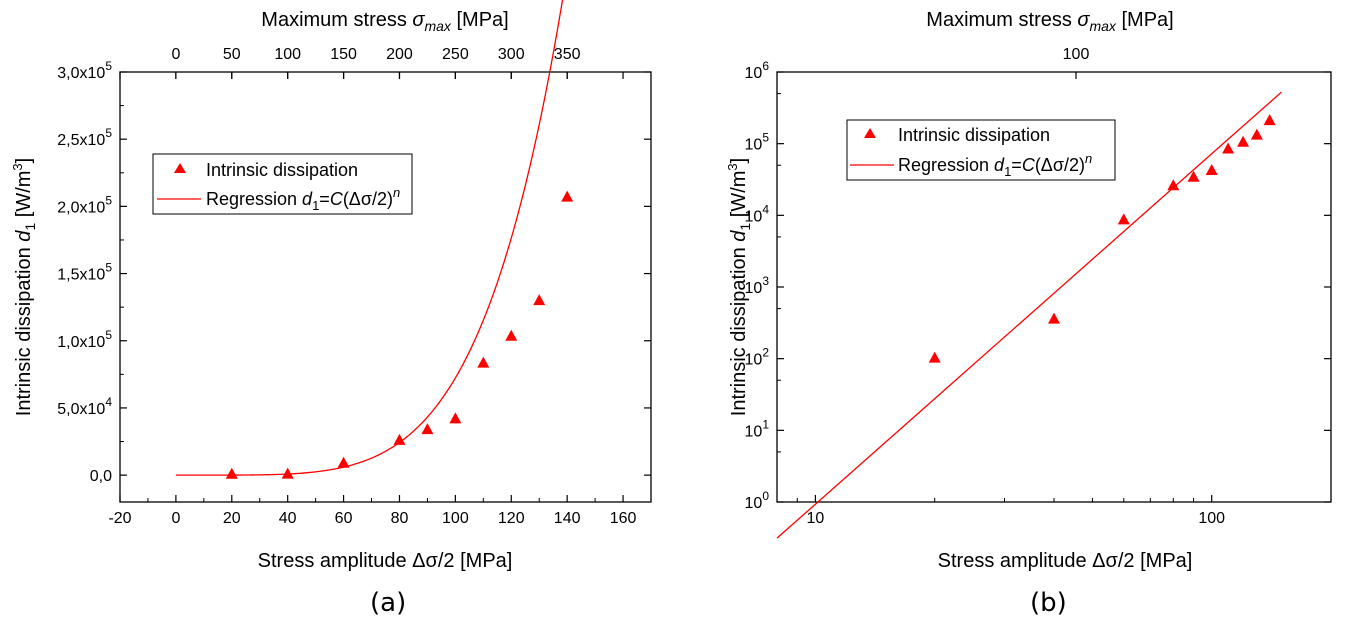 The height and width of the screenshot is (618, 1352). I want to click on panel-label-a: (a), so click(388, 603).